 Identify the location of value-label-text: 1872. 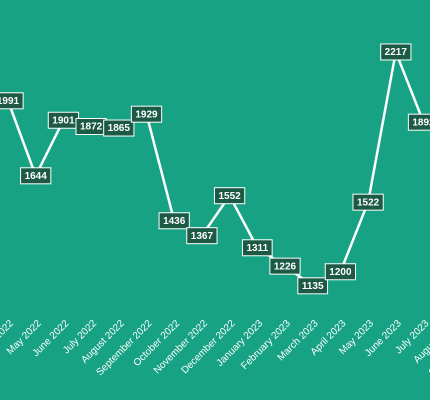
(91, 127).